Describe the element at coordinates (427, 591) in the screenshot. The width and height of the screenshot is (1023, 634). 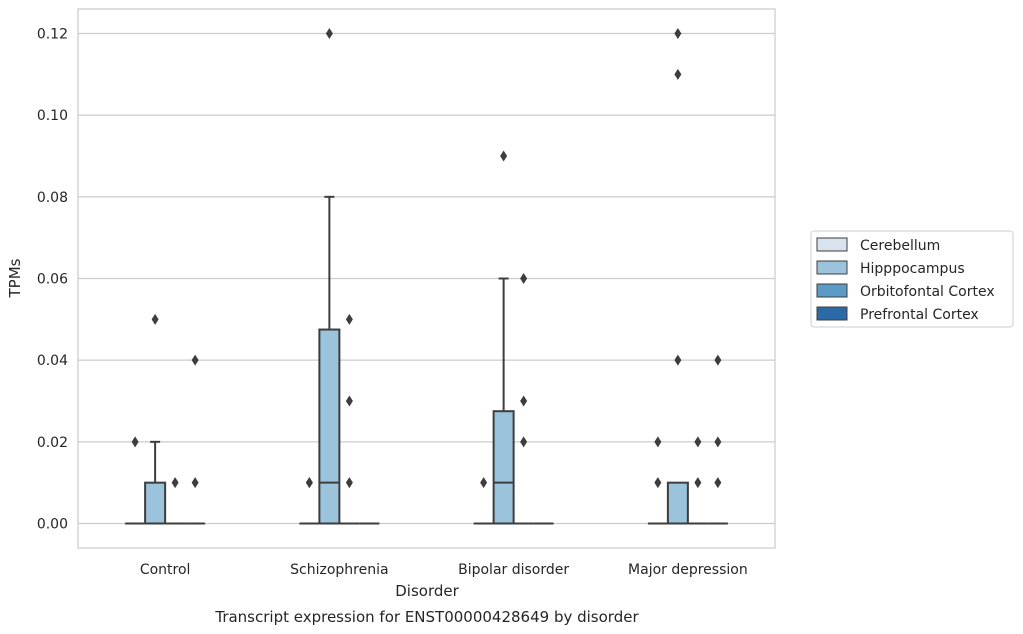
I see `x-axis-label: Disorder` at that location.